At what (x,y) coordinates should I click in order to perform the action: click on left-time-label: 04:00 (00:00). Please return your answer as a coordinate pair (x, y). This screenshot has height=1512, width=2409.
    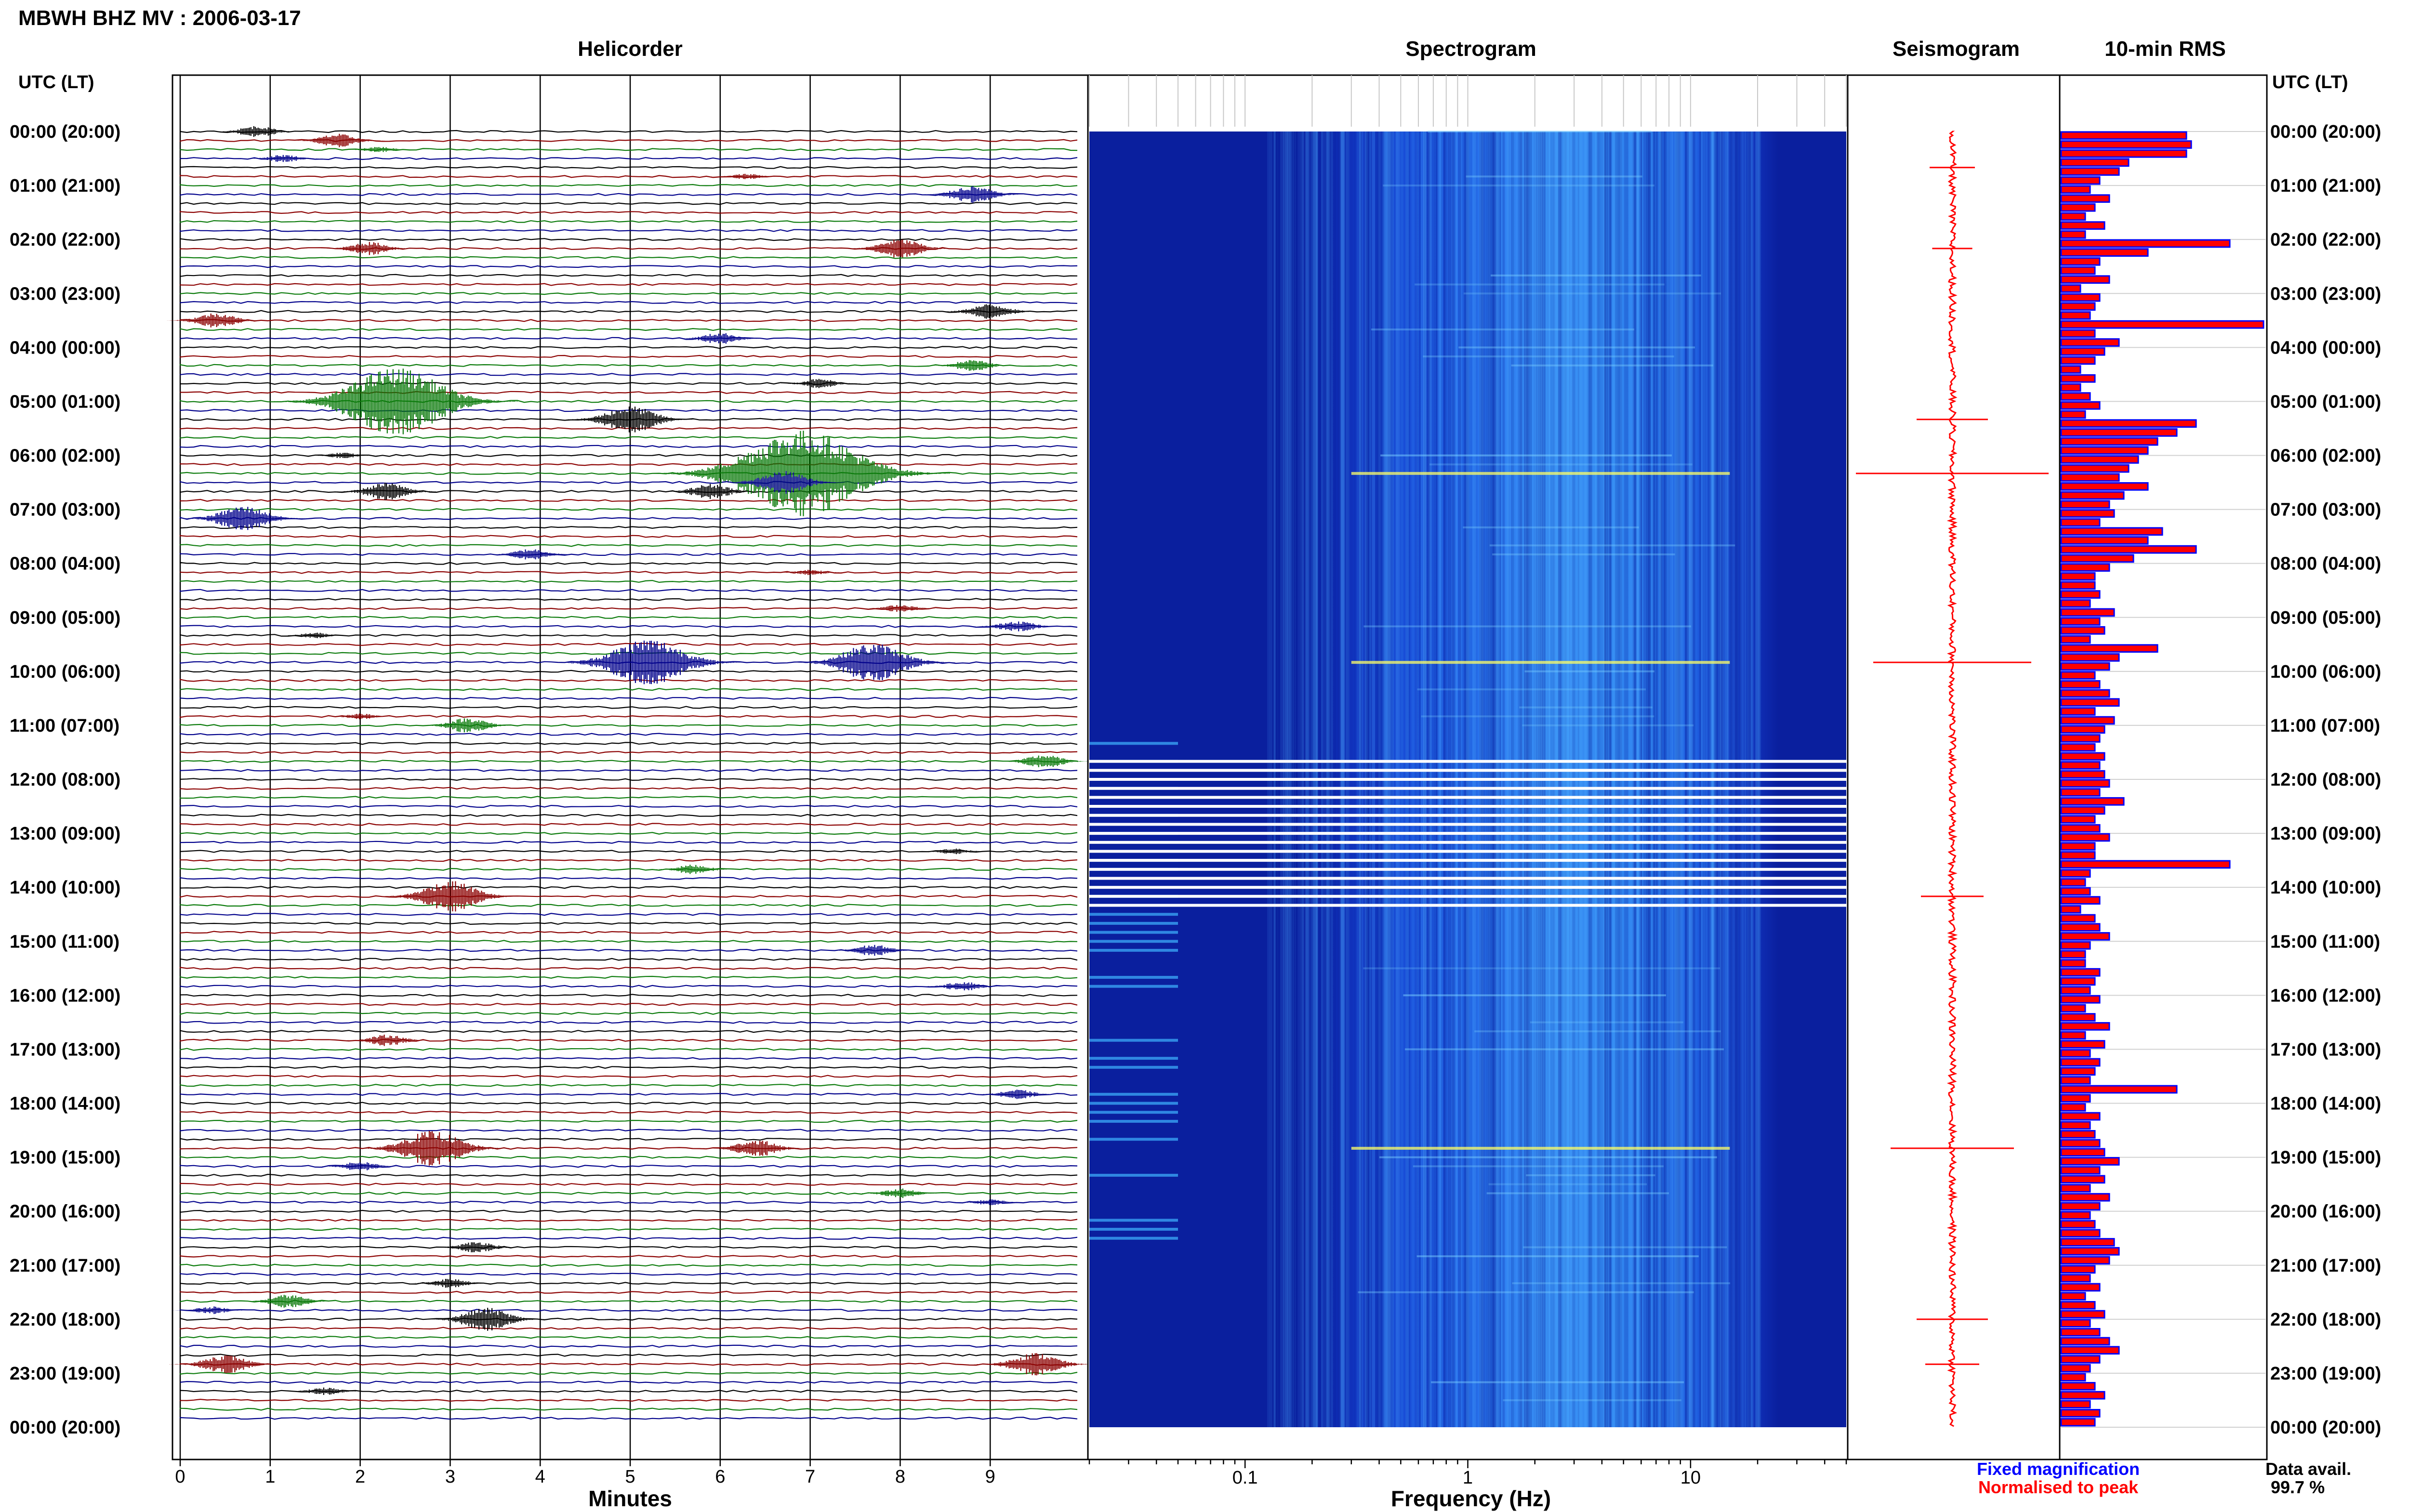
    Looking at the image, I should click on (65, 348).